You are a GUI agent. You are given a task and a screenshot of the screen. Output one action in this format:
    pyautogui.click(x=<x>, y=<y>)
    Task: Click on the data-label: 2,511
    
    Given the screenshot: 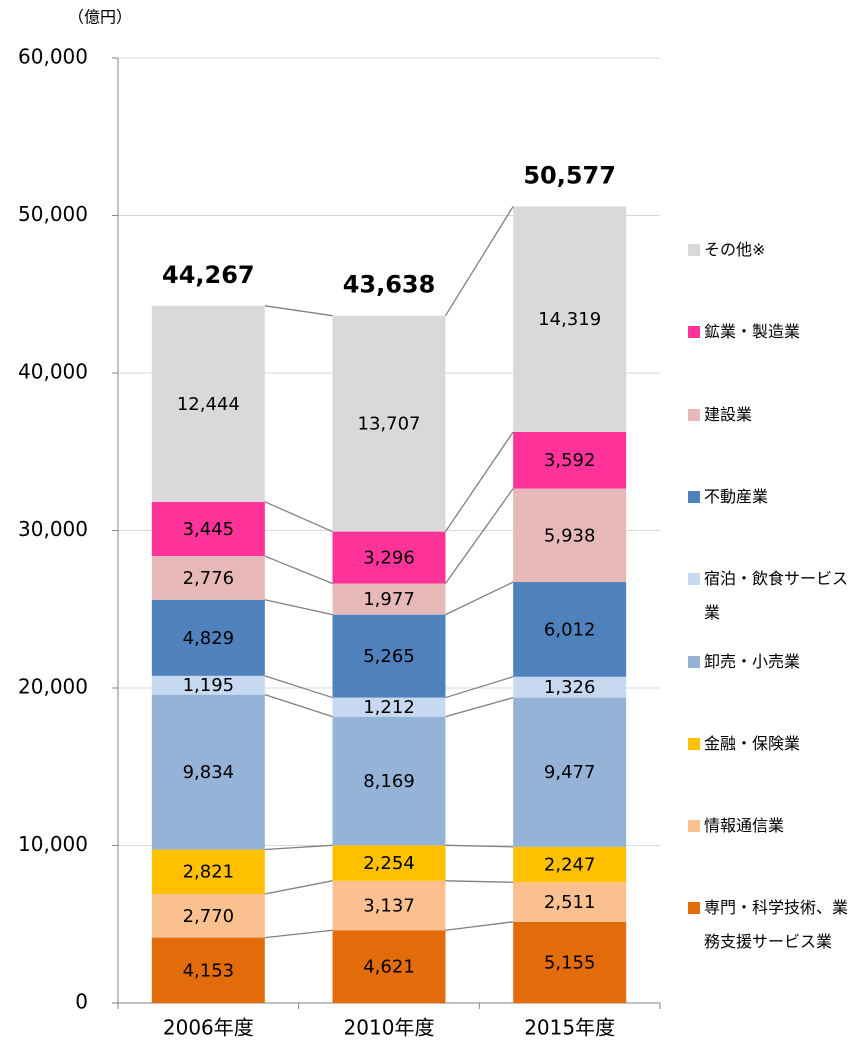 What is the action you would take?
    pyautogui.click(x=570, y=902)
    